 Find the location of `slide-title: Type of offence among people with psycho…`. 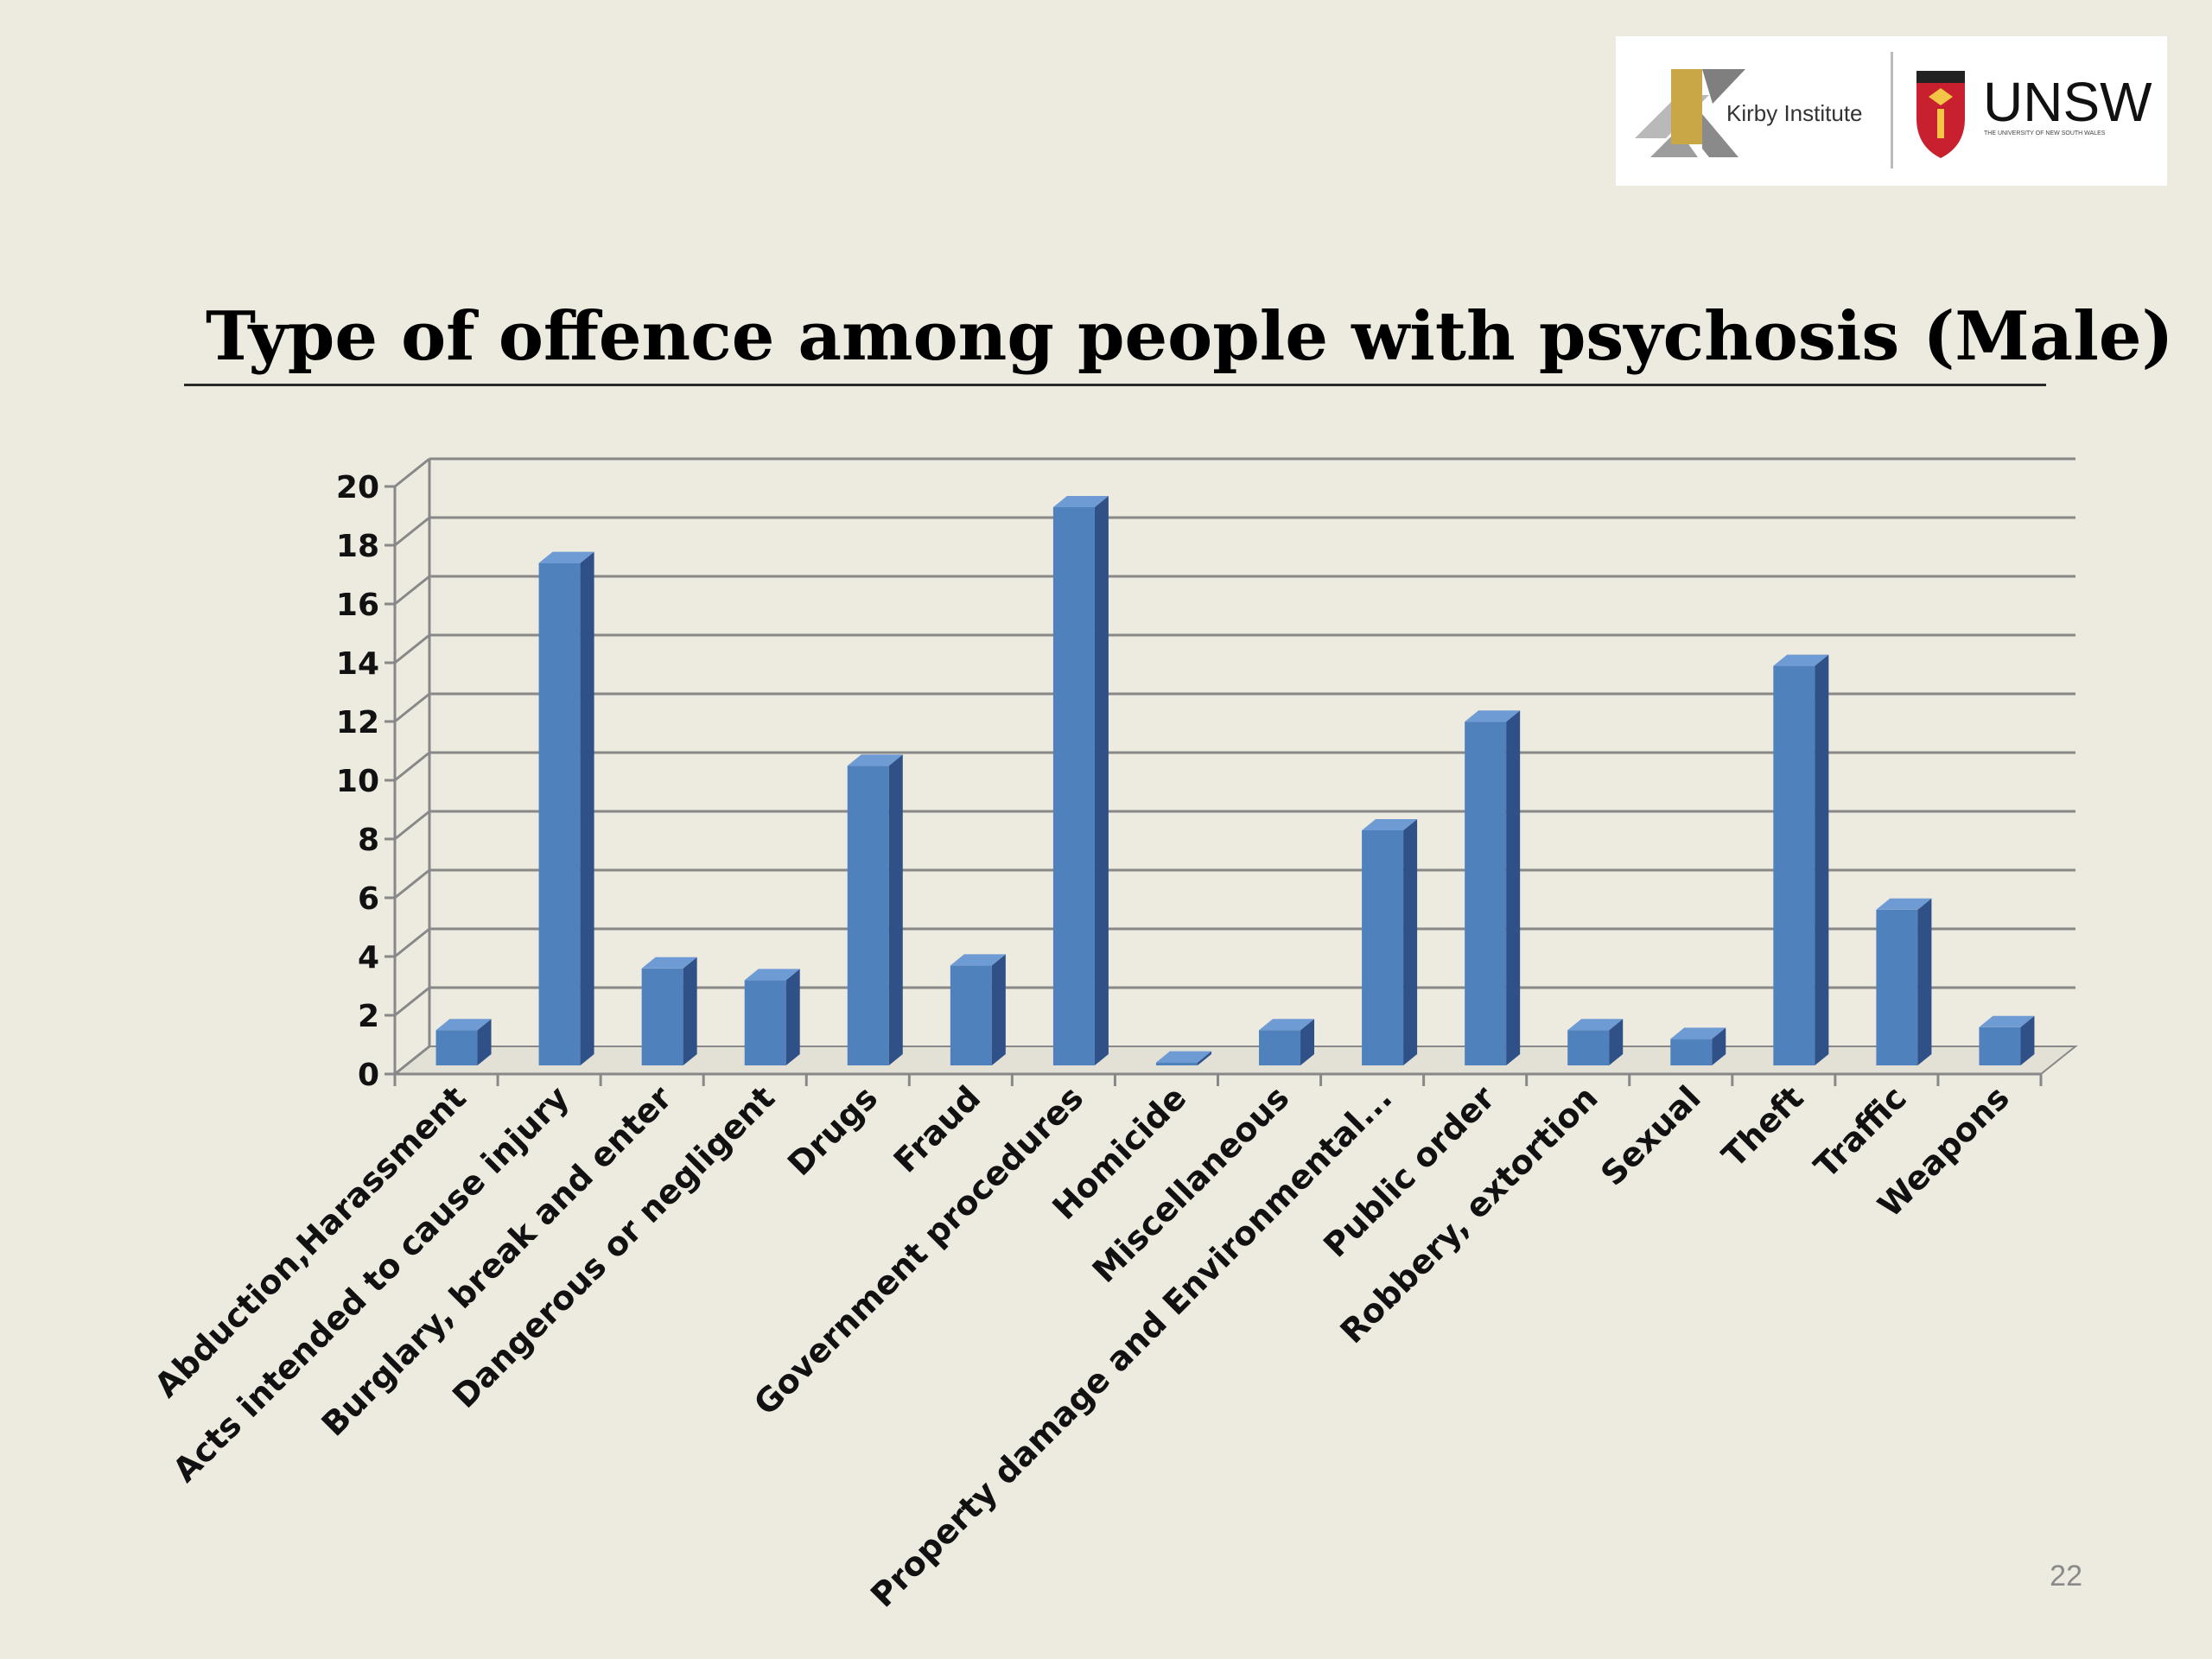

slide-title: Type of offence among people with psycho… is located at coordinates (1190, 336).